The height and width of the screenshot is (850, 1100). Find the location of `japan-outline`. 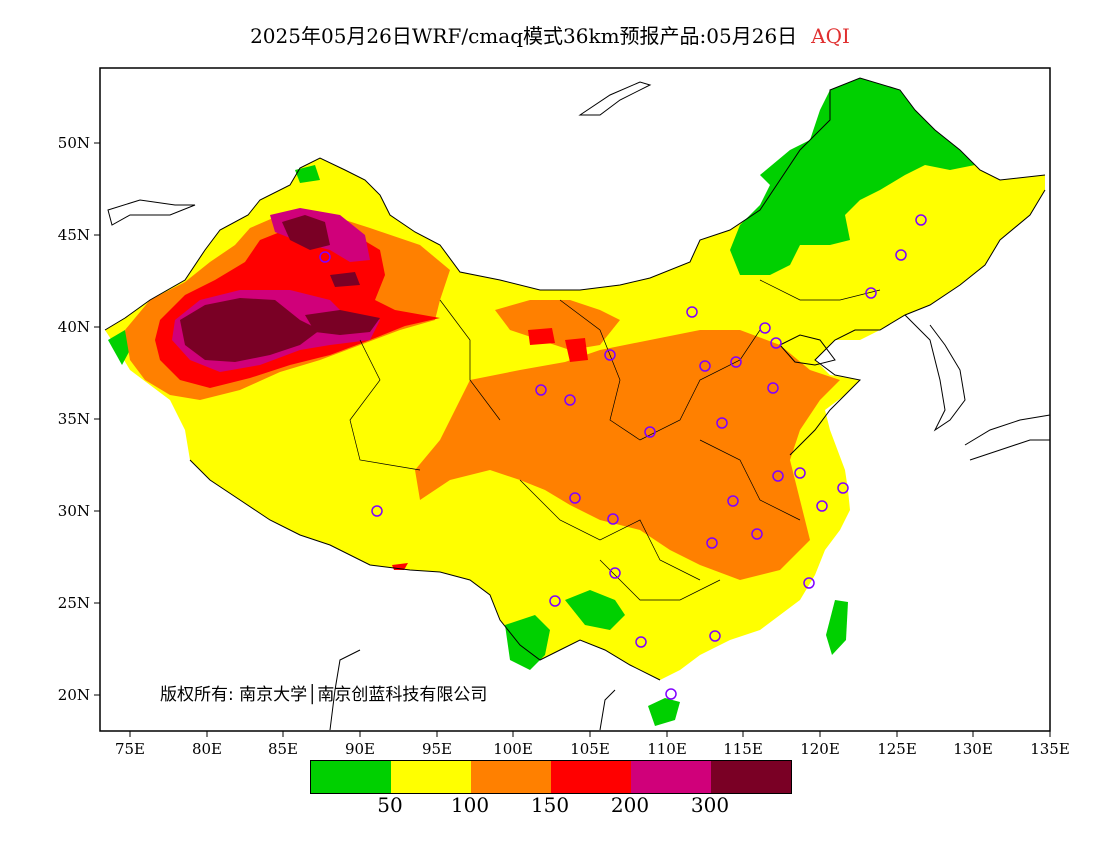

japan-outline is located at coordinates (1007, 437).